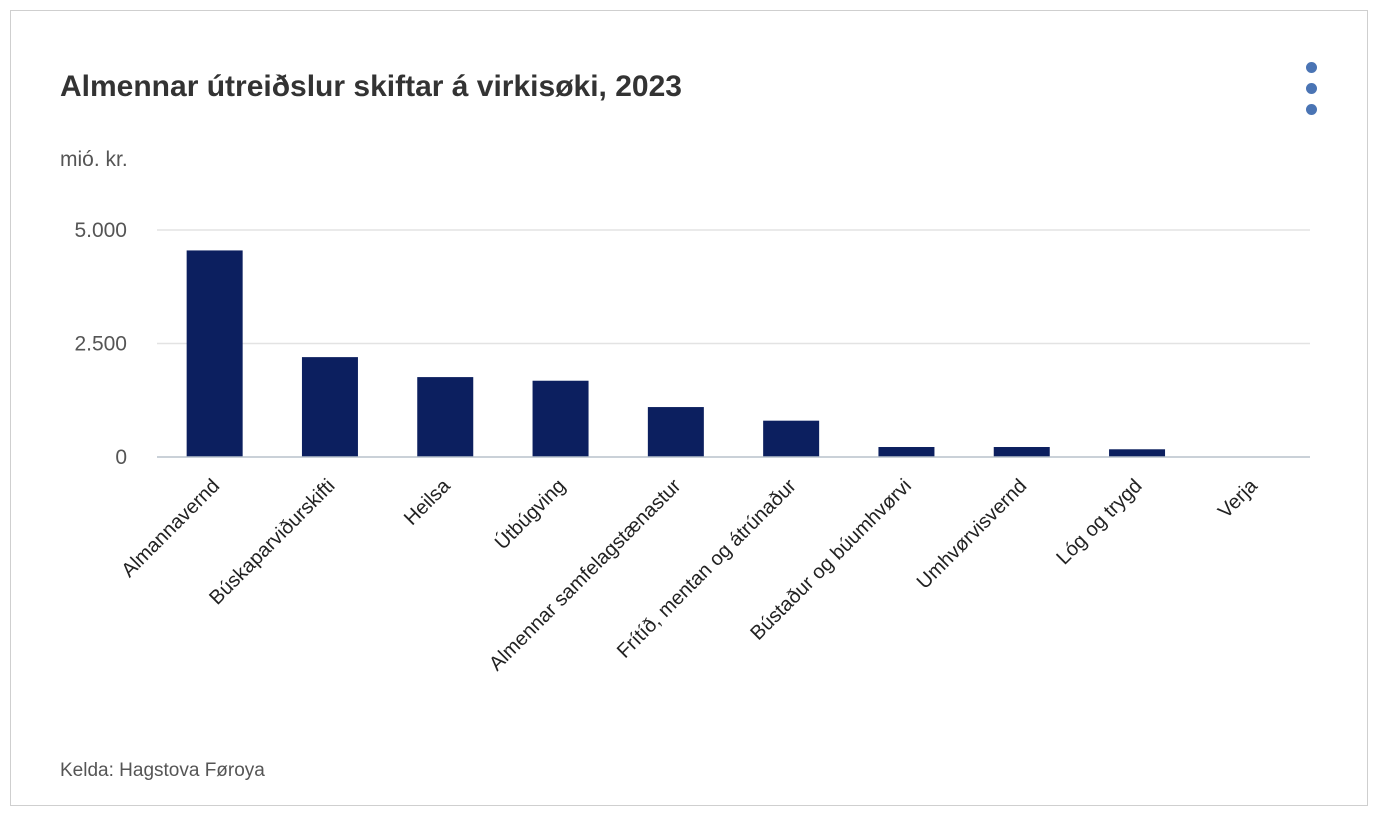  Describe the element at coordinates (1099, 522) in the screenshot. I see `x-category-label: Lóg og trygd` at that location.